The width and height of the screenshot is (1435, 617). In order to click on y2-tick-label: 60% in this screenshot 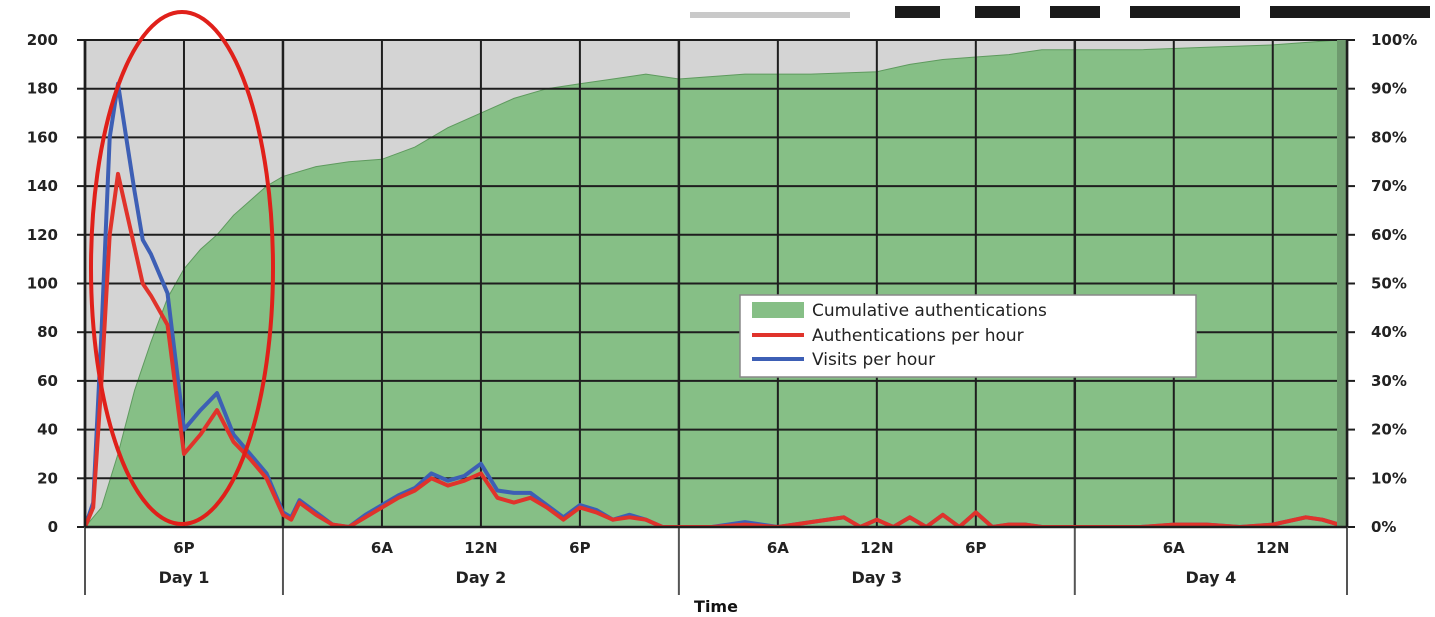, I will do `click(1389, 235)`.